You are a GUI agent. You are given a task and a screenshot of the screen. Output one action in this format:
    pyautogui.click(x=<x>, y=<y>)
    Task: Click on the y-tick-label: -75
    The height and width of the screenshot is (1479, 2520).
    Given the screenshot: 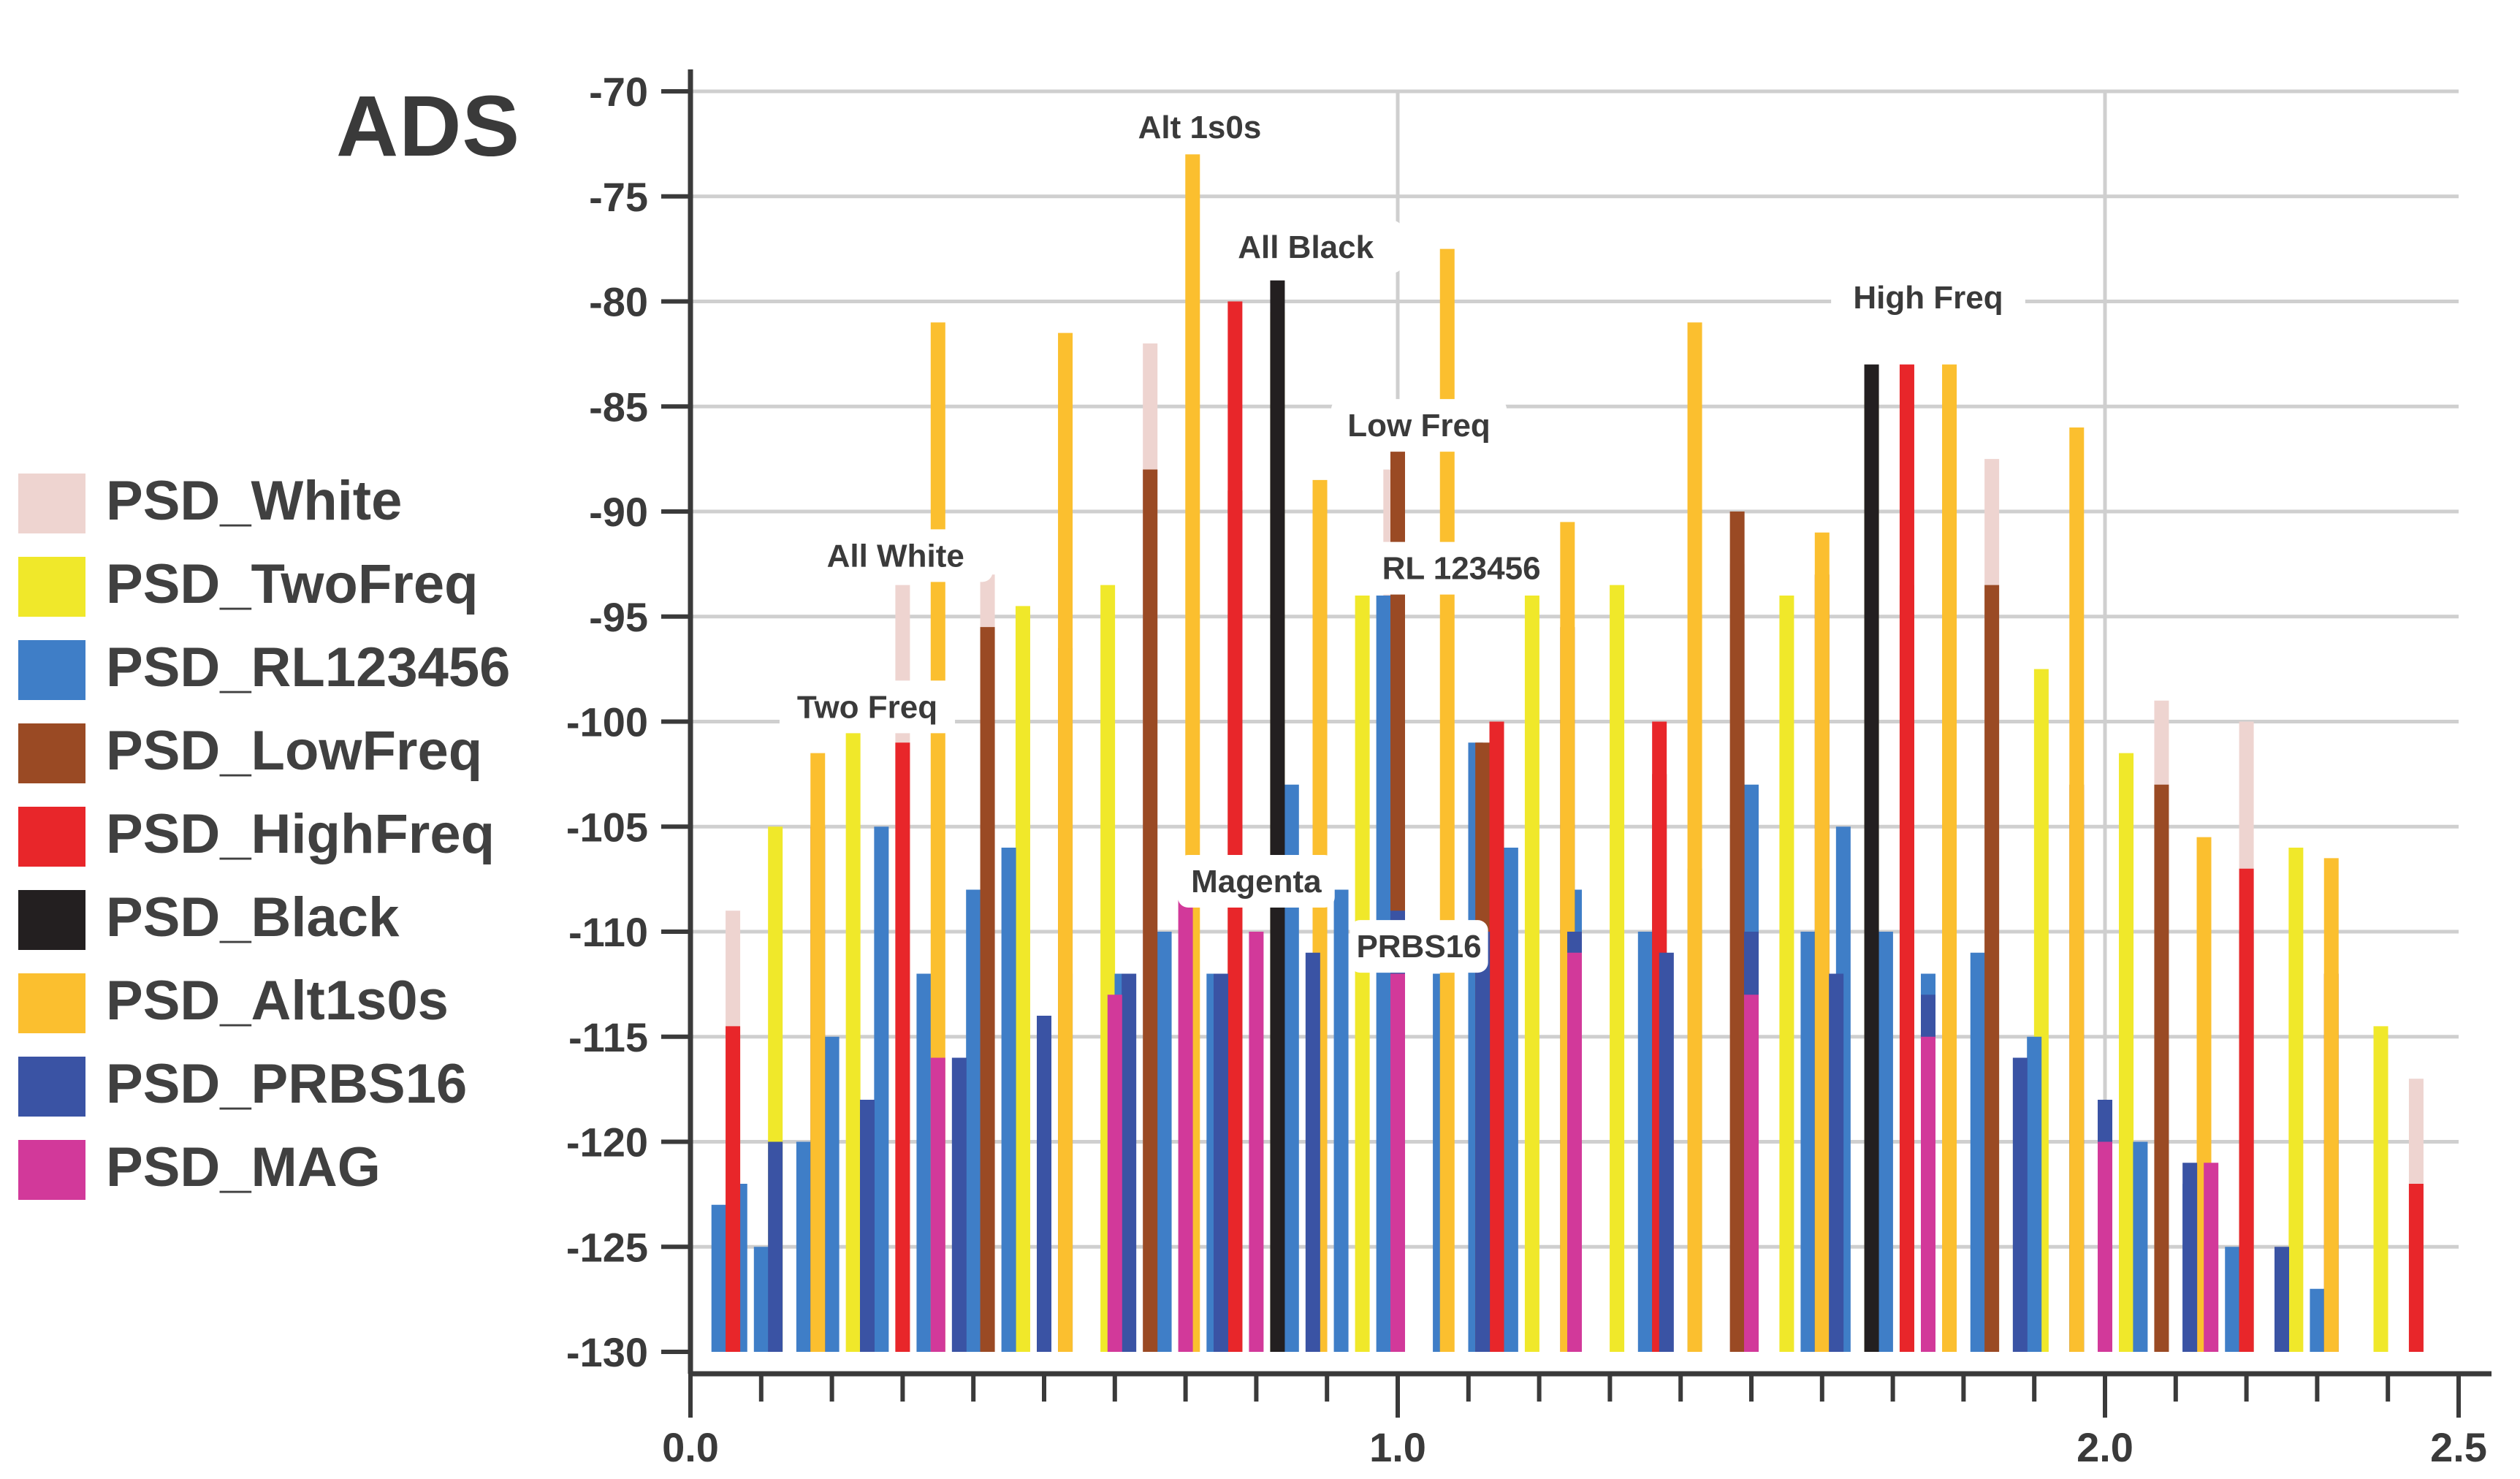 What is the action you would take?
    pyautogui.click(x=618, y=197)
    